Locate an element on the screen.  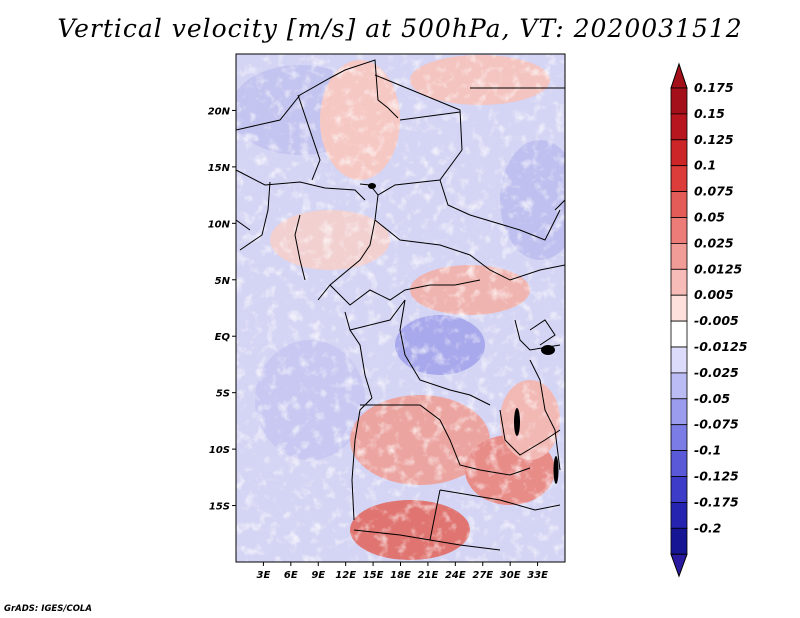
colorbar-bottom-arrow is located at coordinates (679, 565).